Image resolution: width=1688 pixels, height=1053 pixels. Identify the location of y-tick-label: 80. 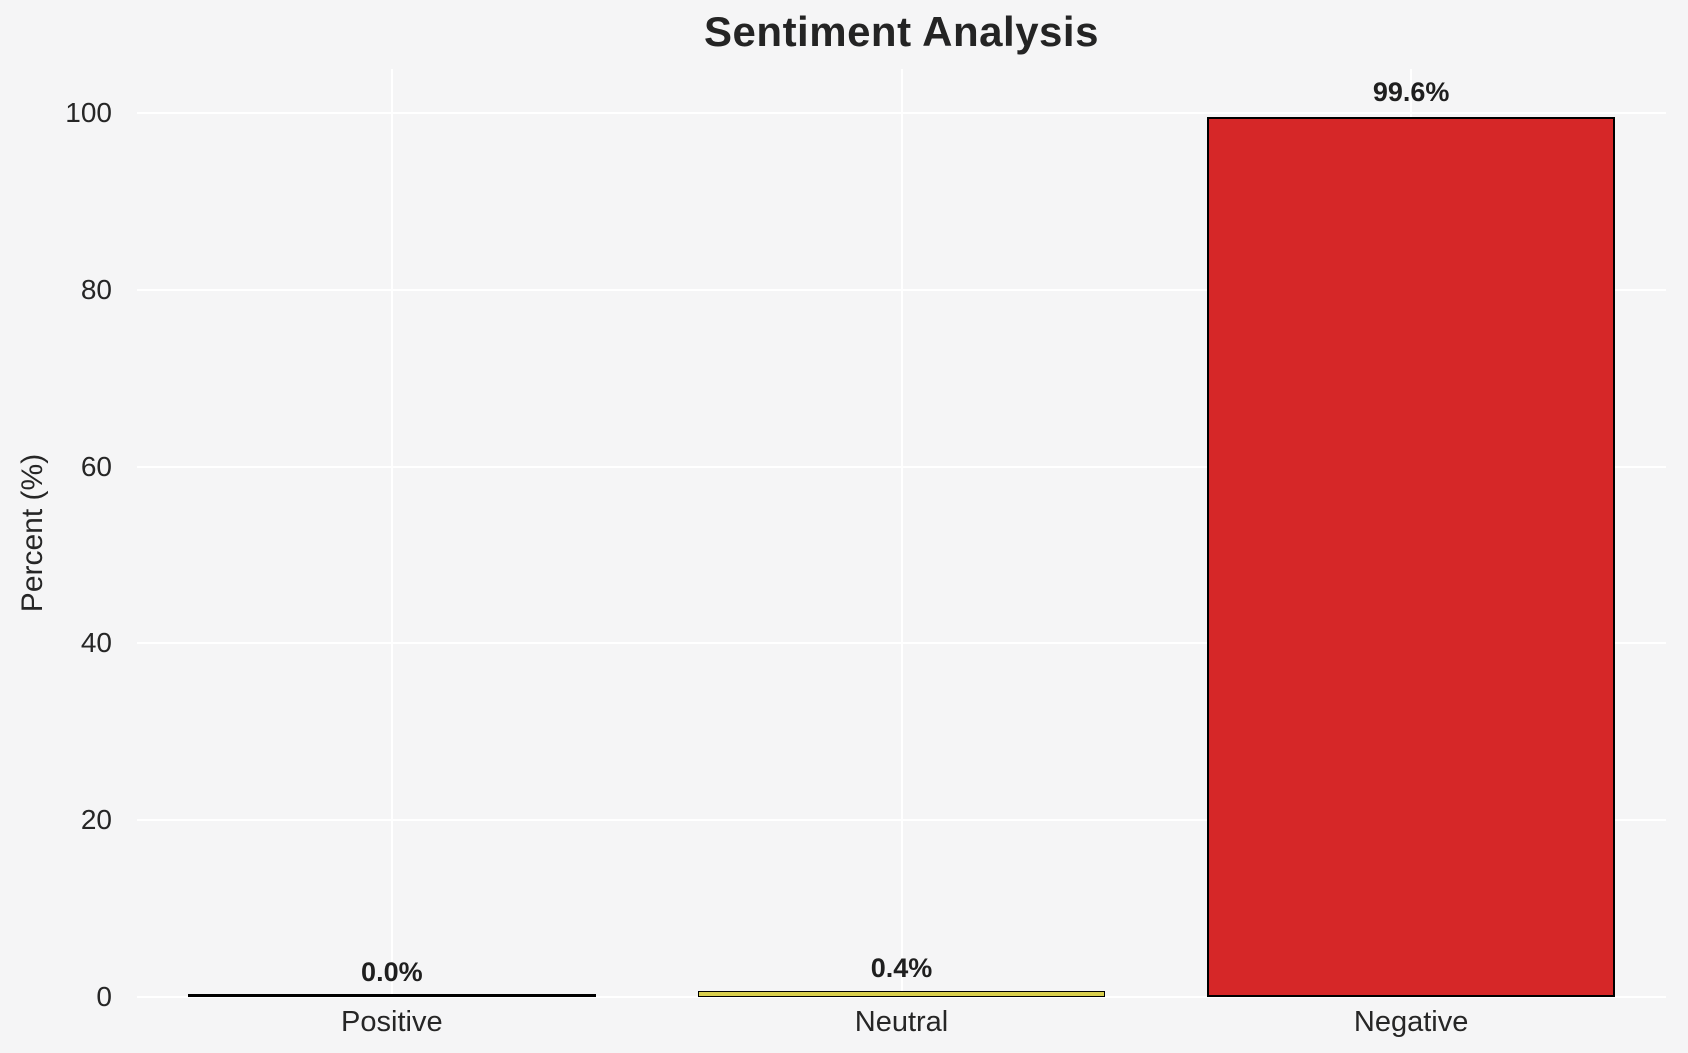
(96, 289).